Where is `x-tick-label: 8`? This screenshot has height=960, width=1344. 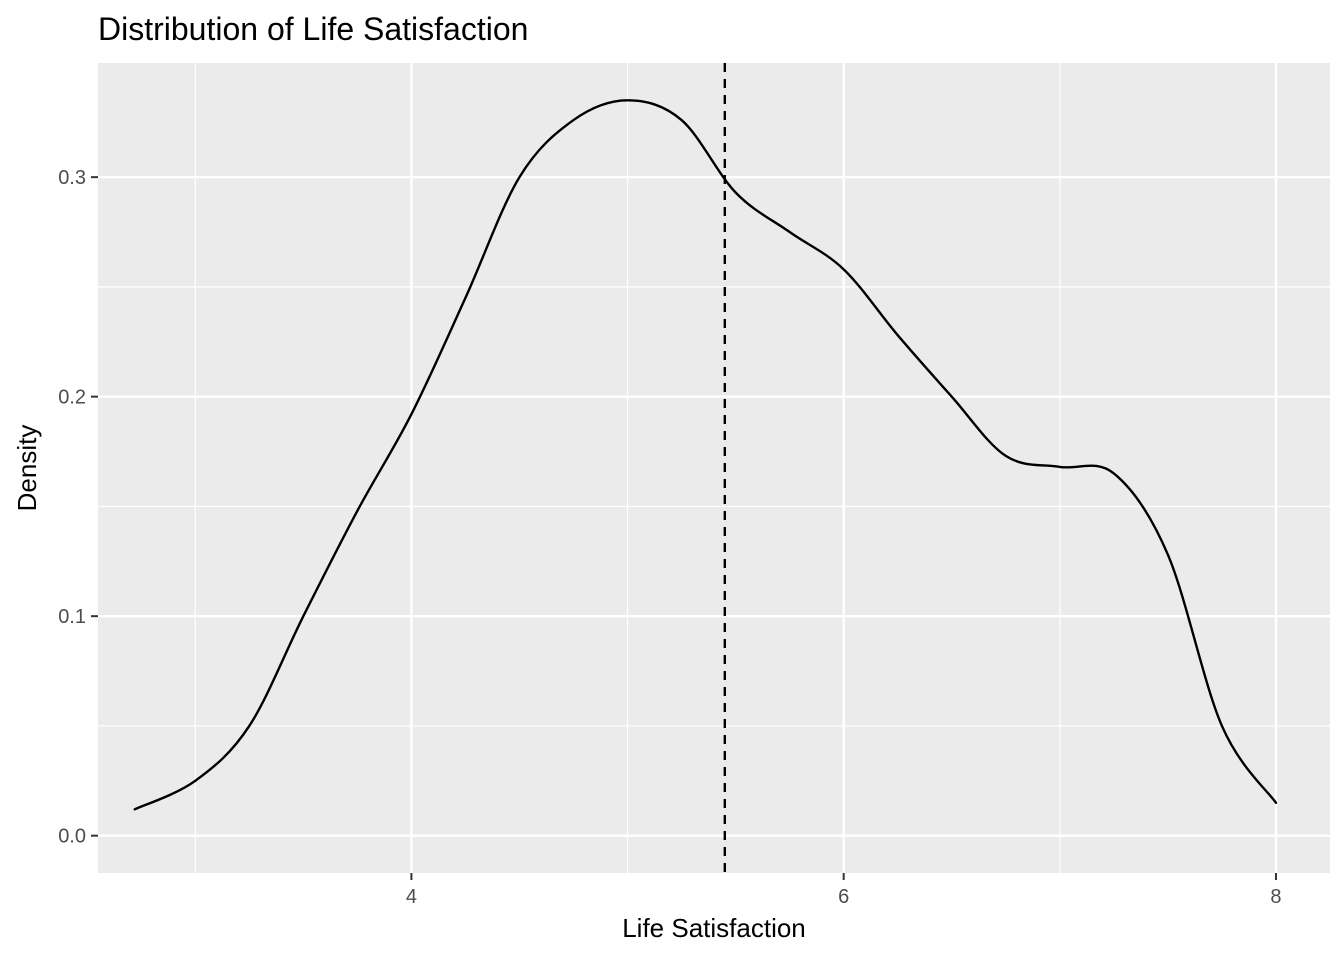 x-tick-label: 8 is located at coordinates (1275, 897).